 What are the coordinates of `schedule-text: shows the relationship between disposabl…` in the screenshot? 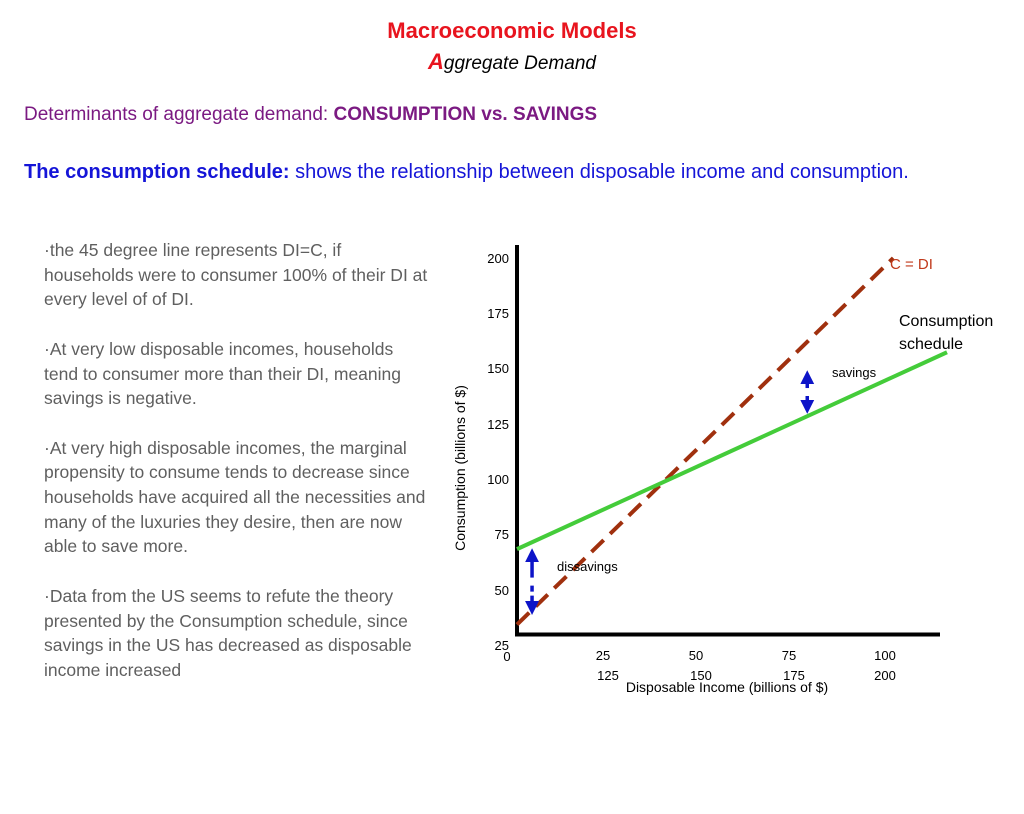 It's located at (599, 172).